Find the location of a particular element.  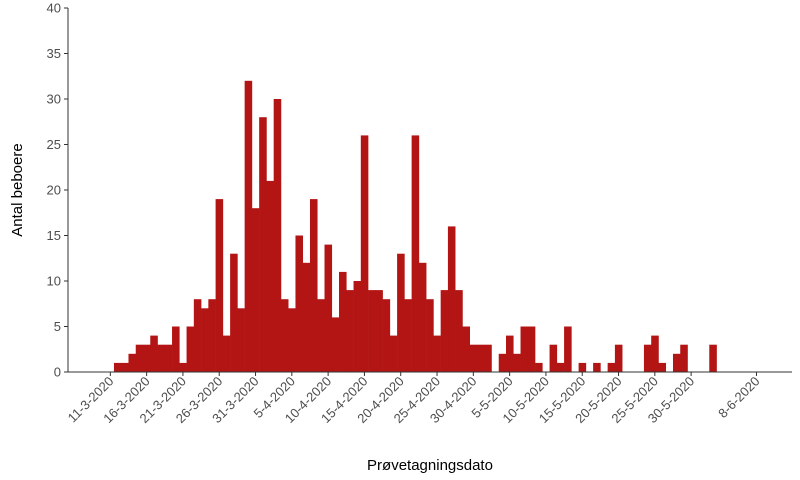

y-tick-label: 5 is located at coordinates (57, 326).